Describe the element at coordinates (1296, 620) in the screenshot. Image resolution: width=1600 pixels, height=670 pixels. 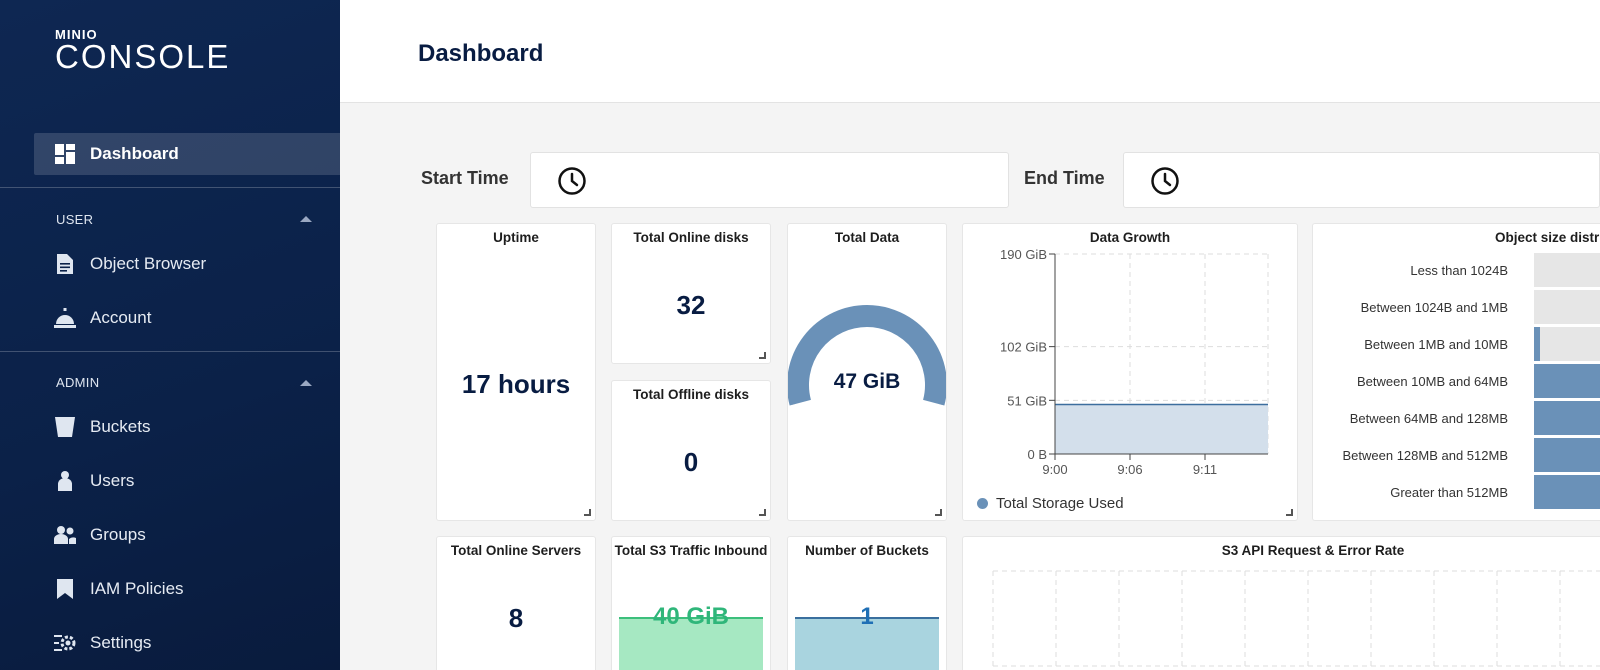
I see `s3-api-chart` at that location.